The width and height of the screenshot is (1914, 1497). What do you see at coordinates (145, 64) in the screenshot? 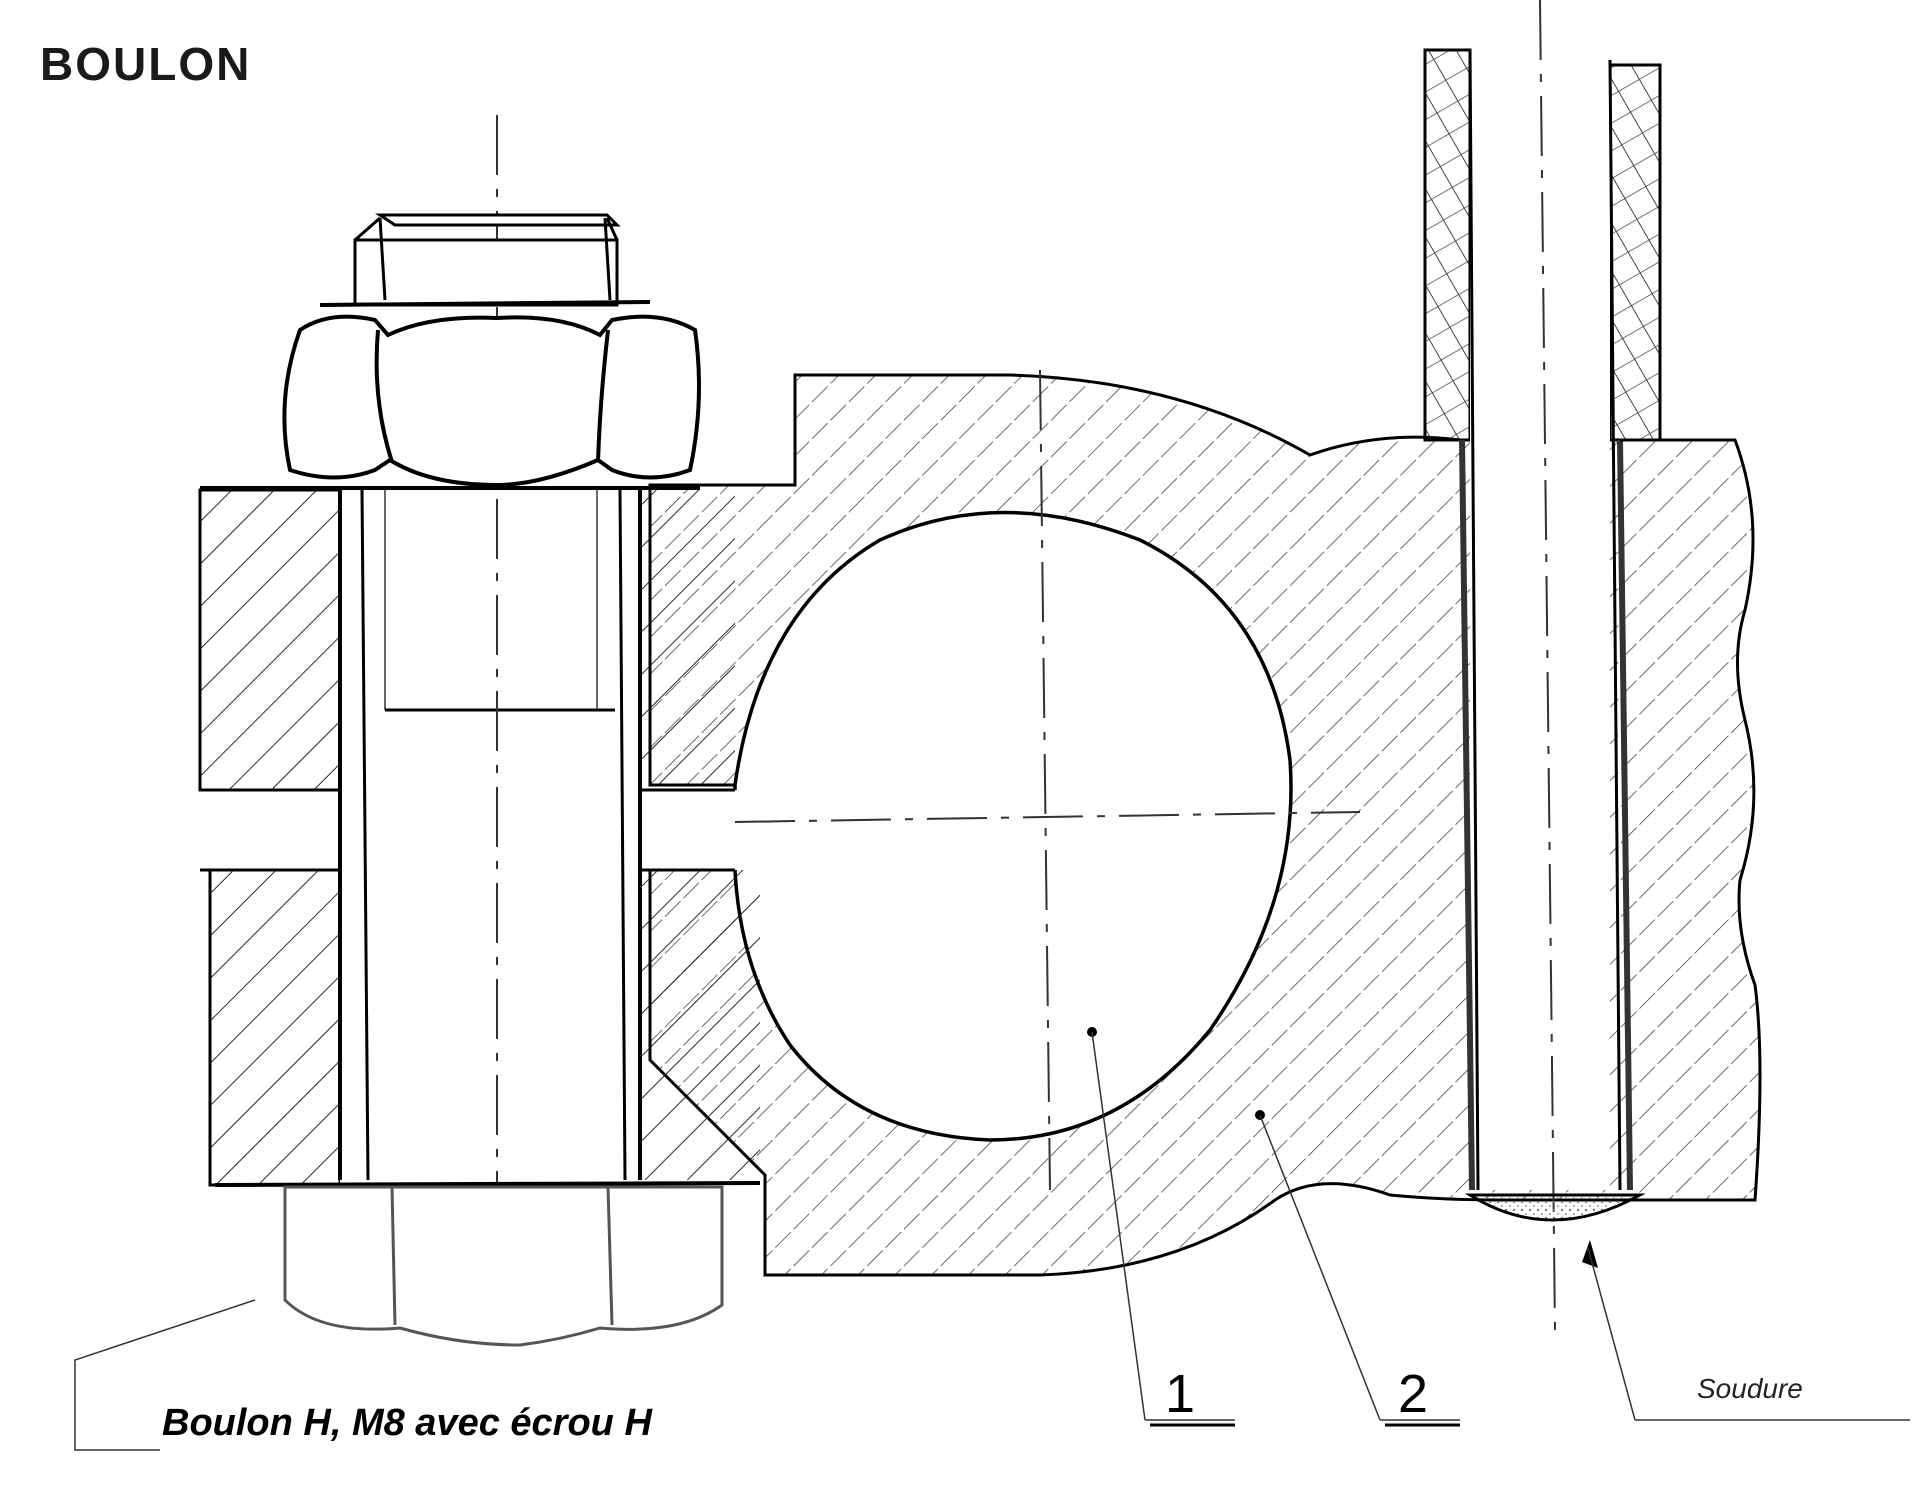
I see `drawing-title: BOULON` at bounding box center [145, 64].